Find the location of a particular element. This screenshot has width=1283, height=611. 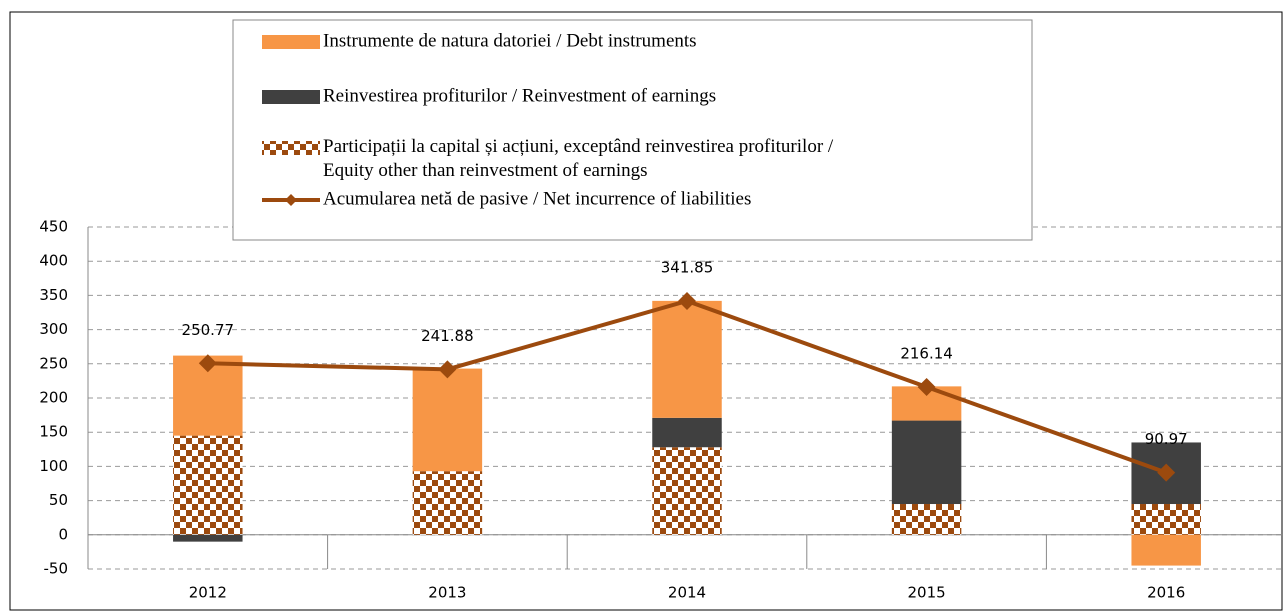

y-tick-label: 100 is located at coordinates (53, 466).